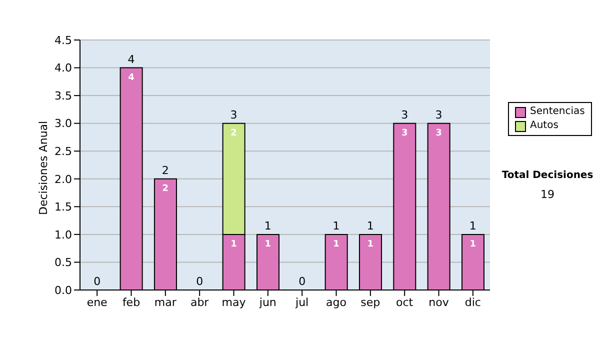 Image resolution: width=600 pixels, height=340 pixels. I want to click on x-tick-label: oct, so click(405, 302).